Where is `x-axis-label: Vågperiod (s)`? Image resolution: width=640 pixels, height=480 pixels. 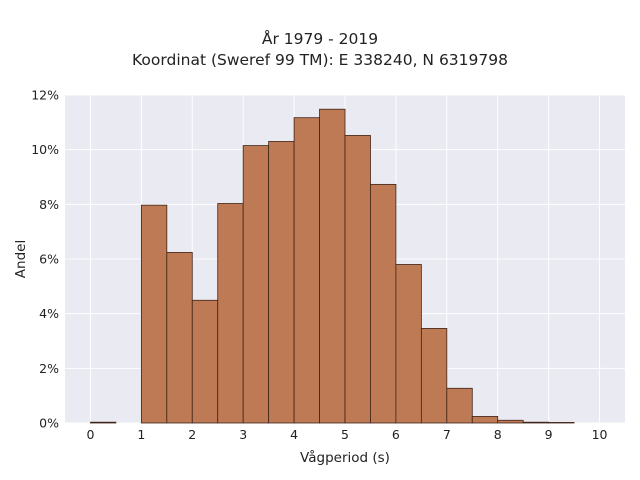
x-axis-label: Vågperiod (s) is located at coordinates (345, 457).